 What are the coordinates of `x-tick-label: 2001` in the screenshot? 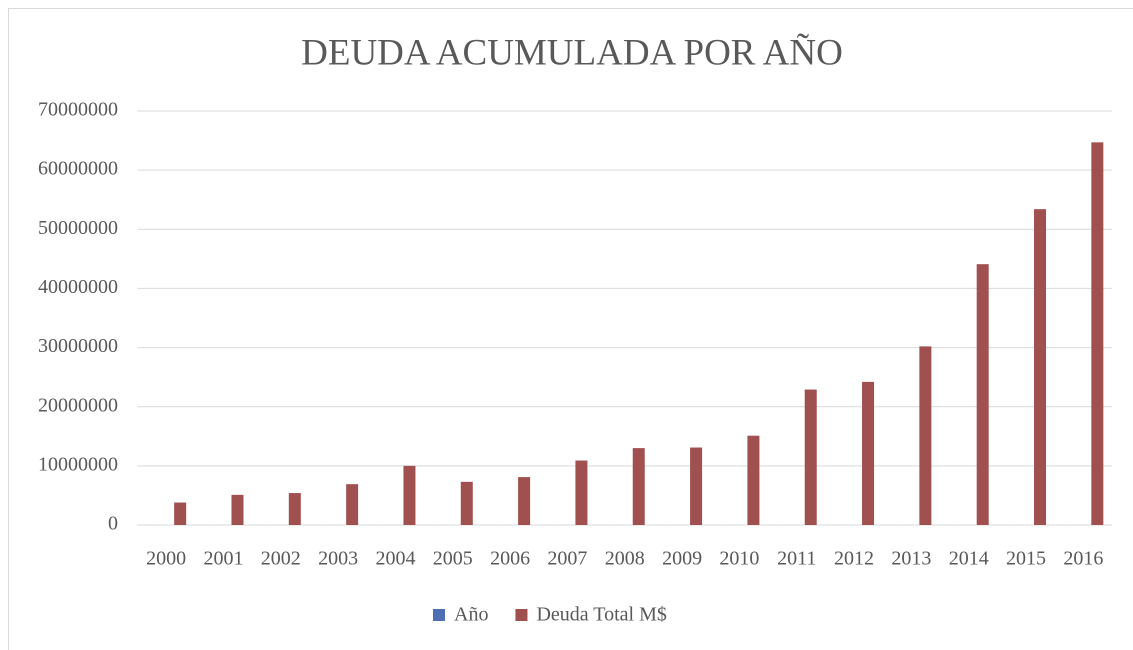 It's located at (223, 559).